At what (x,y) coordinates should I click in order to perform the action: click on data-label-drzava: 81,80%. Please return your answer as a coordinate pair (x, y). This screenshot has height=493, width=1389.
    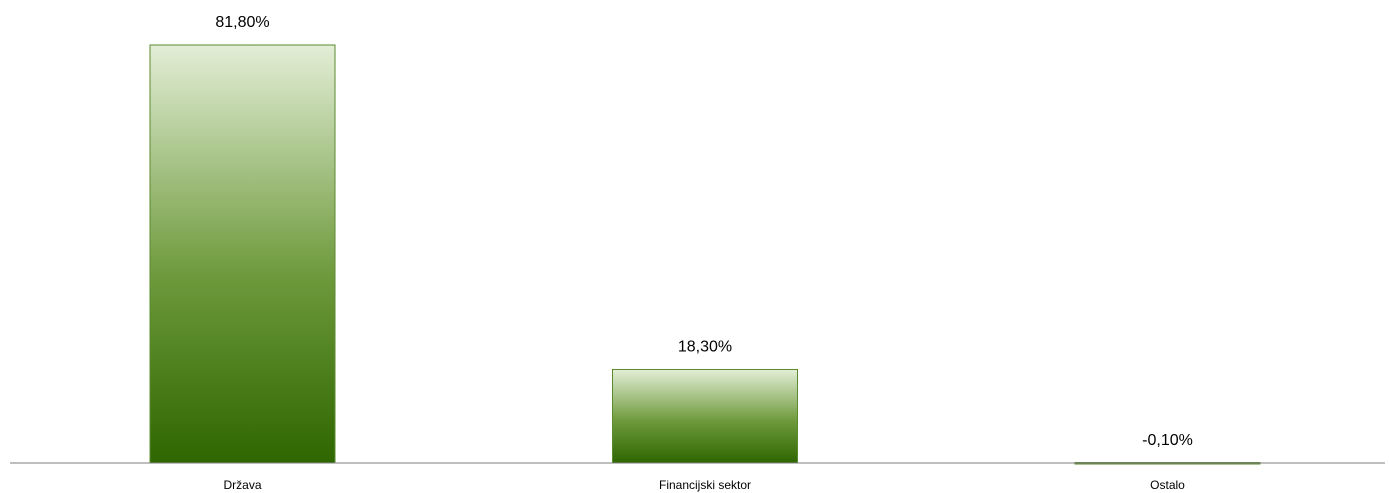
    Looking at the image, I should click on (242, 22).